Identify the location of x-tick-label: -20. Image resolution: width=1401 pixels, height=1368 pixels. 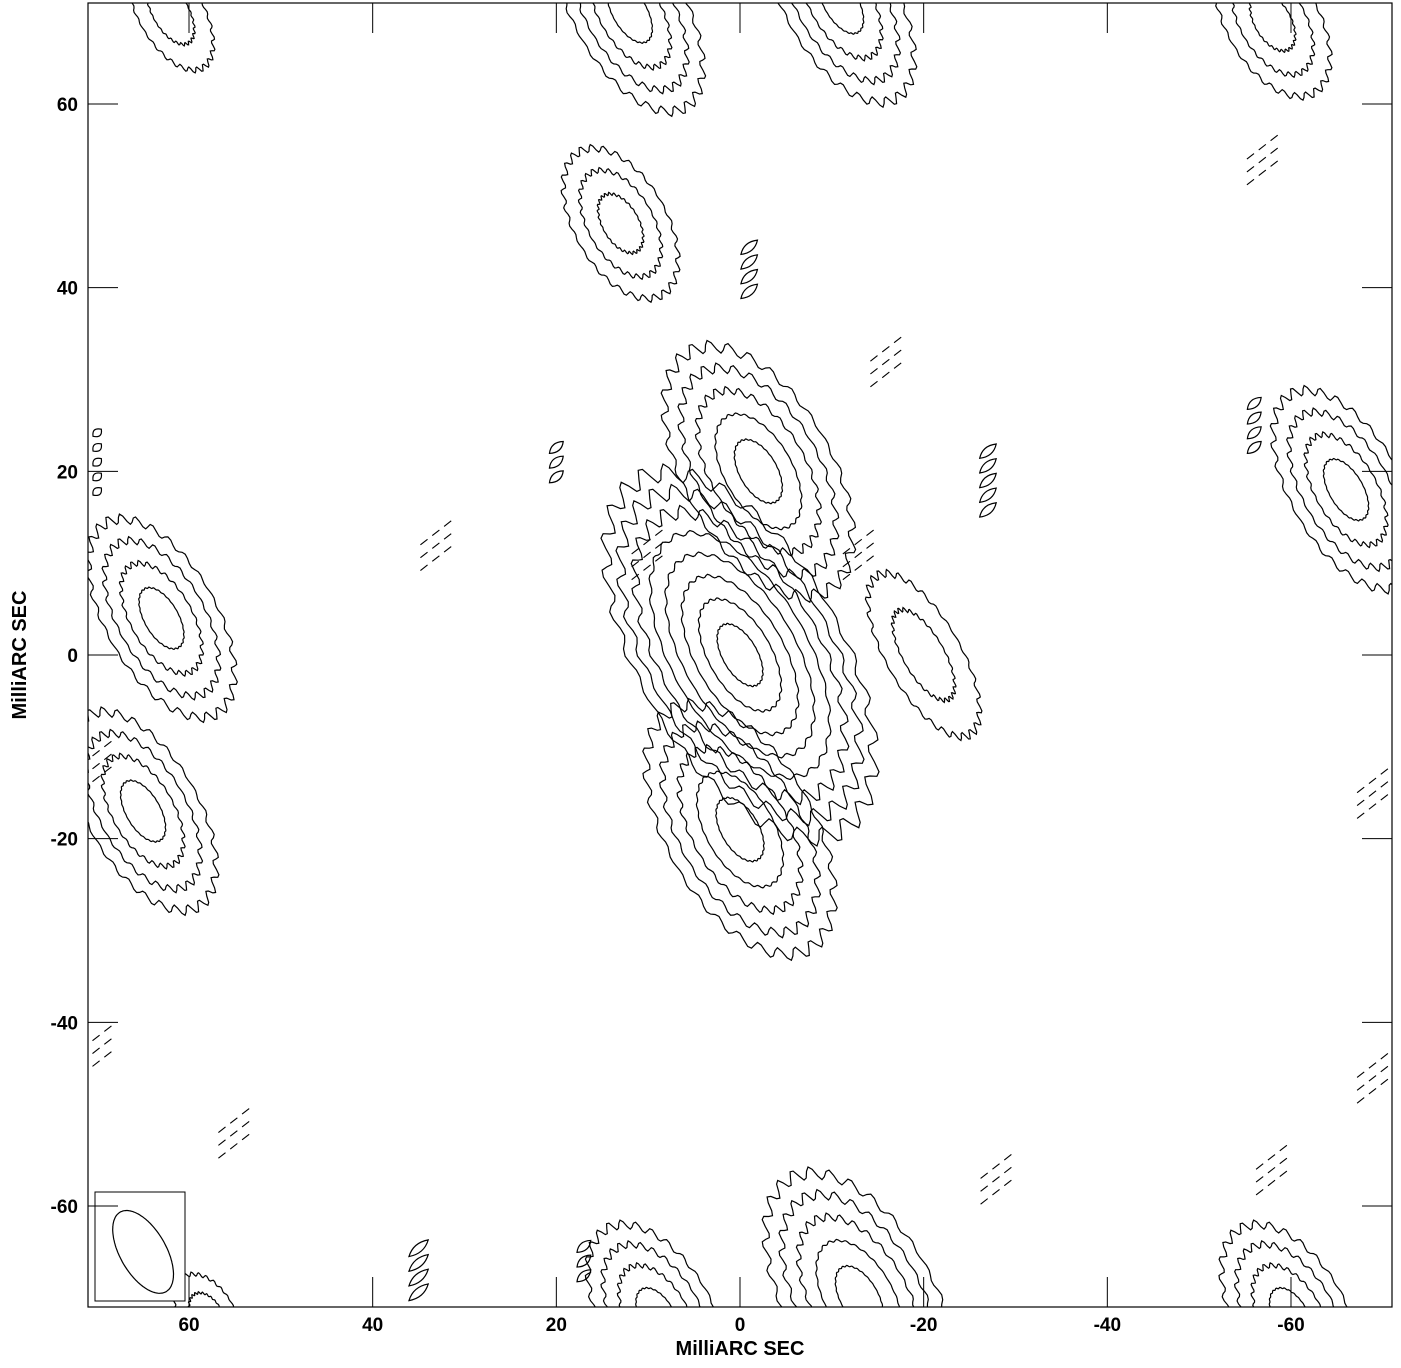
(923, 1325).